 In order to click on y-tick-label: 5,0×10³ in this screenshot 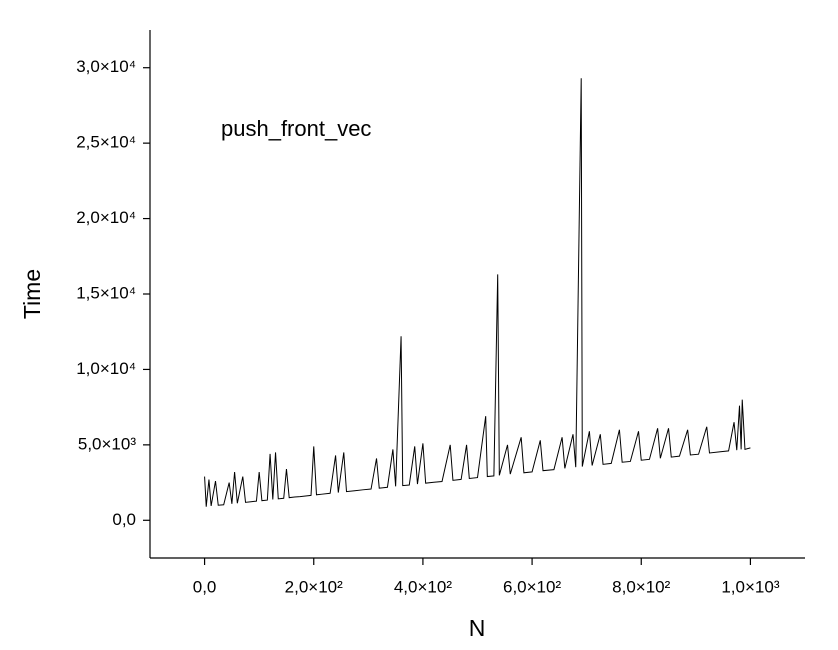, I will do `click(107, 443)`.